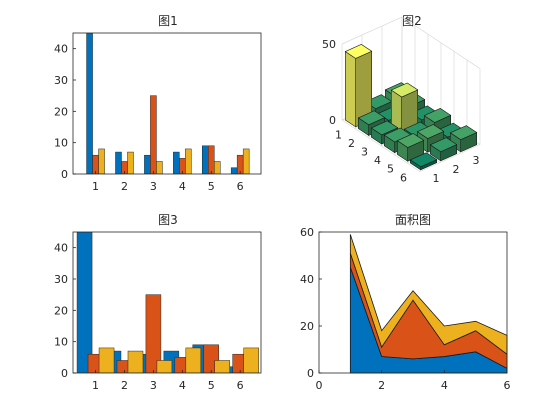  I want to click on subplot-2-row-tick-label: 4, so click(377, 160).